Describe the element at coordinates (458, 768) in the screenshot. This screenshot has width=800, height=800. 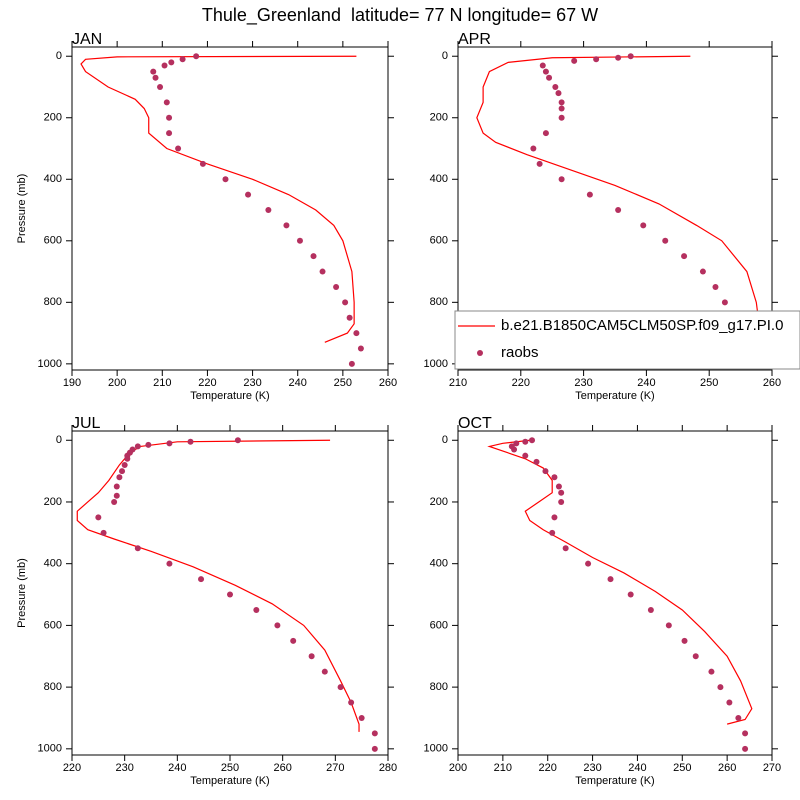
I see `x-tick-label: 200` at that location.